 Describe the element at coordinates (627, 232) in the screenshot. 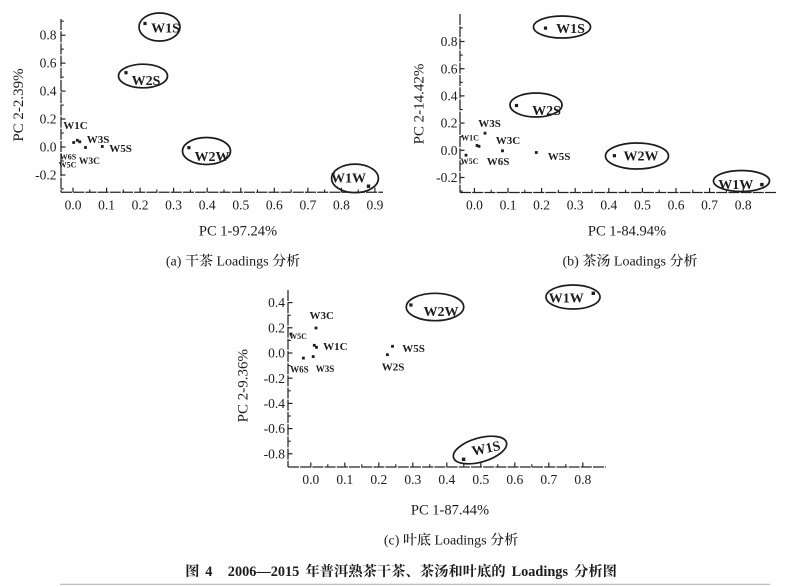

I see `svg-text: PC 1-84.94%` at that location.